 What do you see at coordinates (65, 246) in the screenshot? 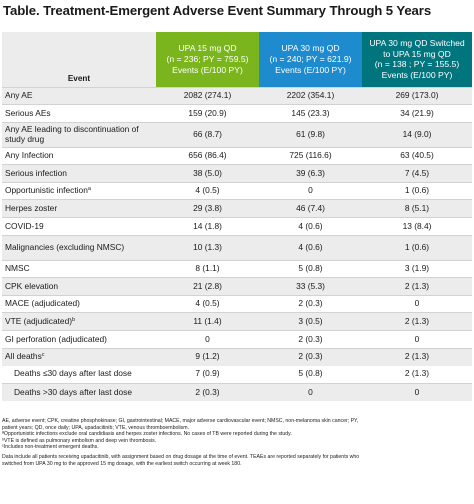
I see `event-label: Malignancies (excluding NMSC)` at bounding box center [65, 246].